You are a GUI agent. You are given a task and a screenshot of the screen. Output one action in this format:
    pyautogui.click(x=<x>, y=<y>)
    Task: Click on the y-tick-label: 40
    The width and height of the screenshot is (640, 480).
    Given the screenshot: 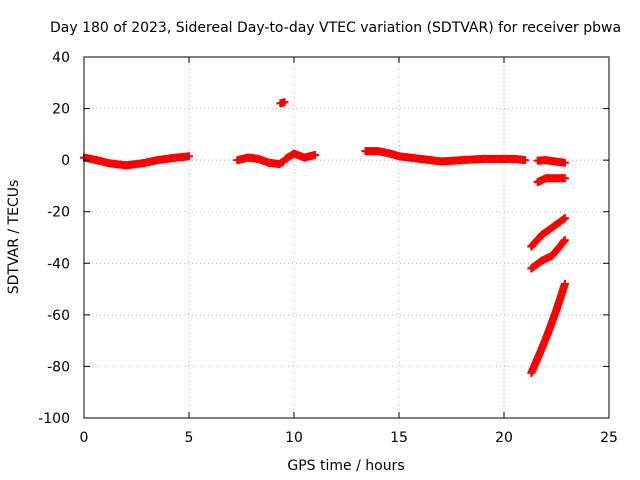 What is the action you would take?
    pyautogui.click(x=61, y=58)
    